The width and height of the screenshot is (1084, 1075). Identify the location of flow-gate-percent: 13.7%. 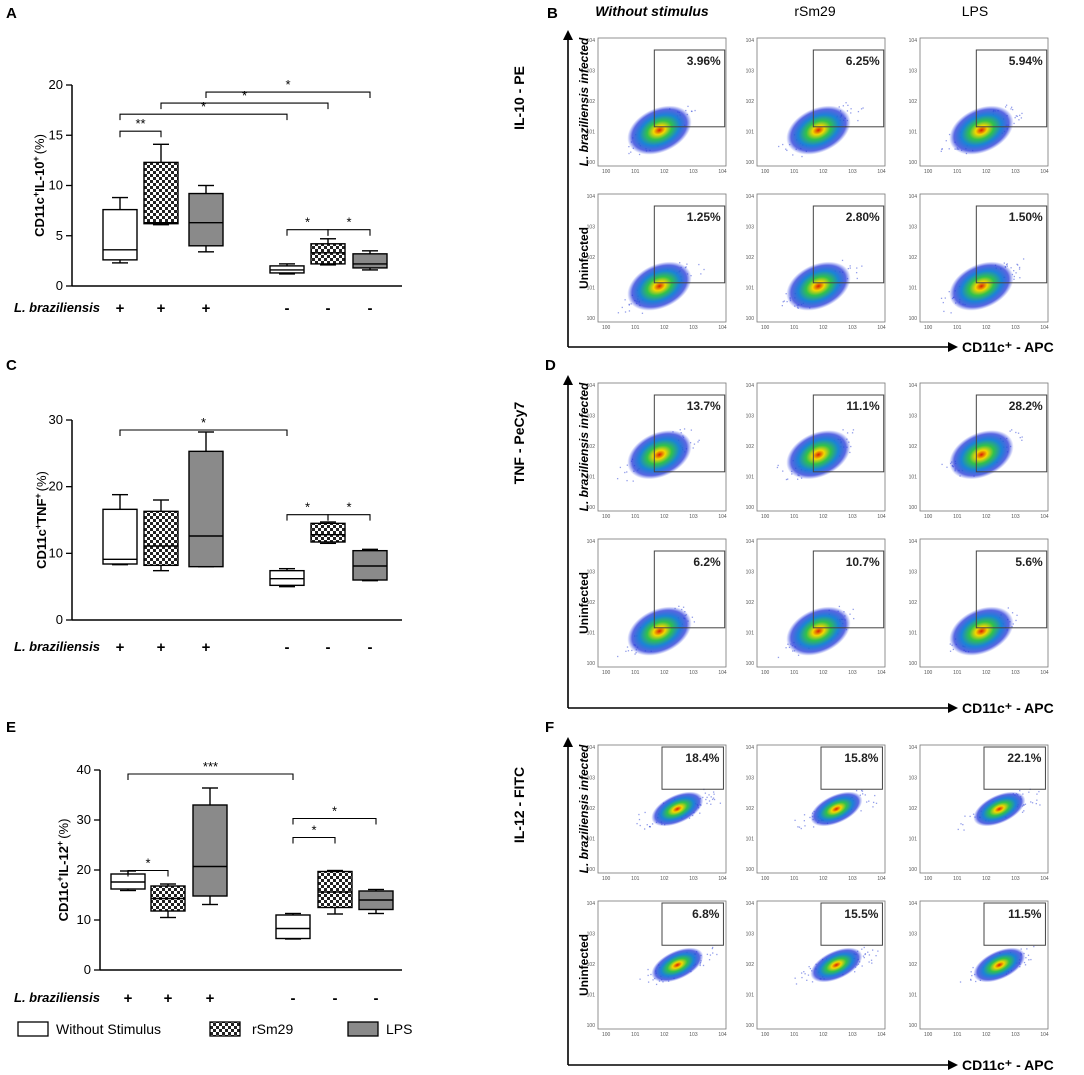
(704, 406).